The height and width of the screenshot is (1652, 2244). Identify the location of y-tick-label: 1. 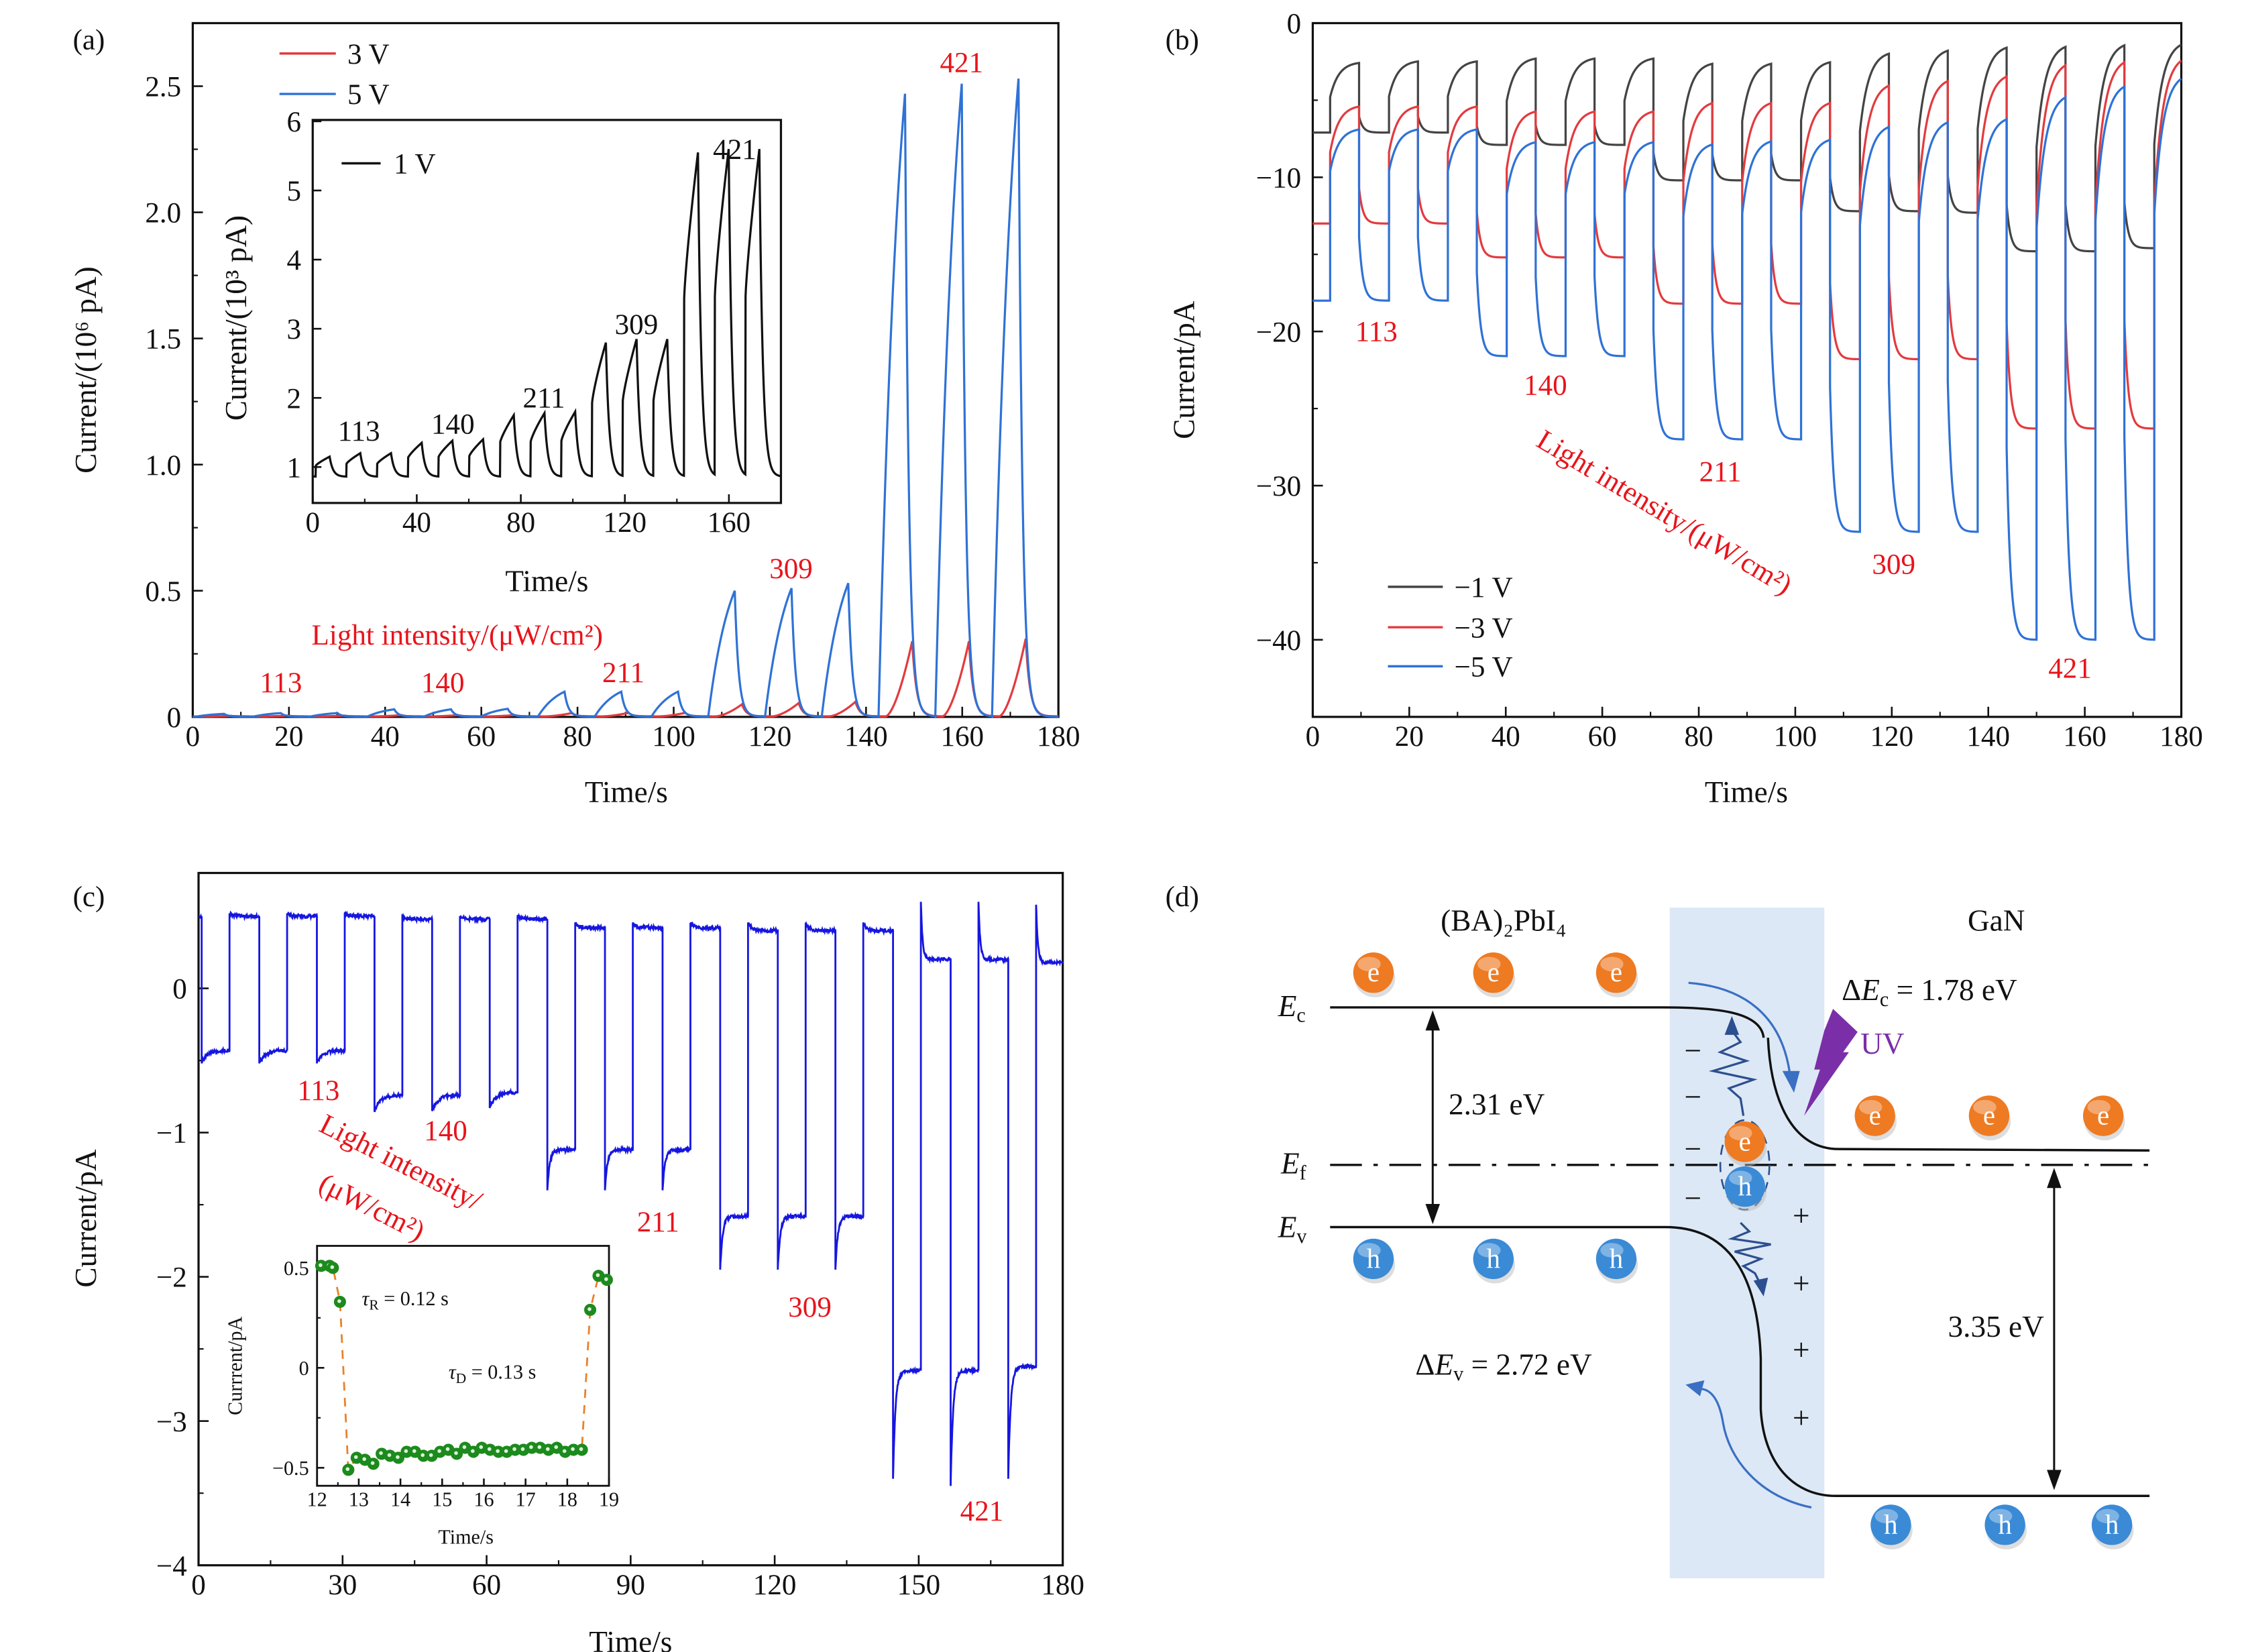
(293, 468).